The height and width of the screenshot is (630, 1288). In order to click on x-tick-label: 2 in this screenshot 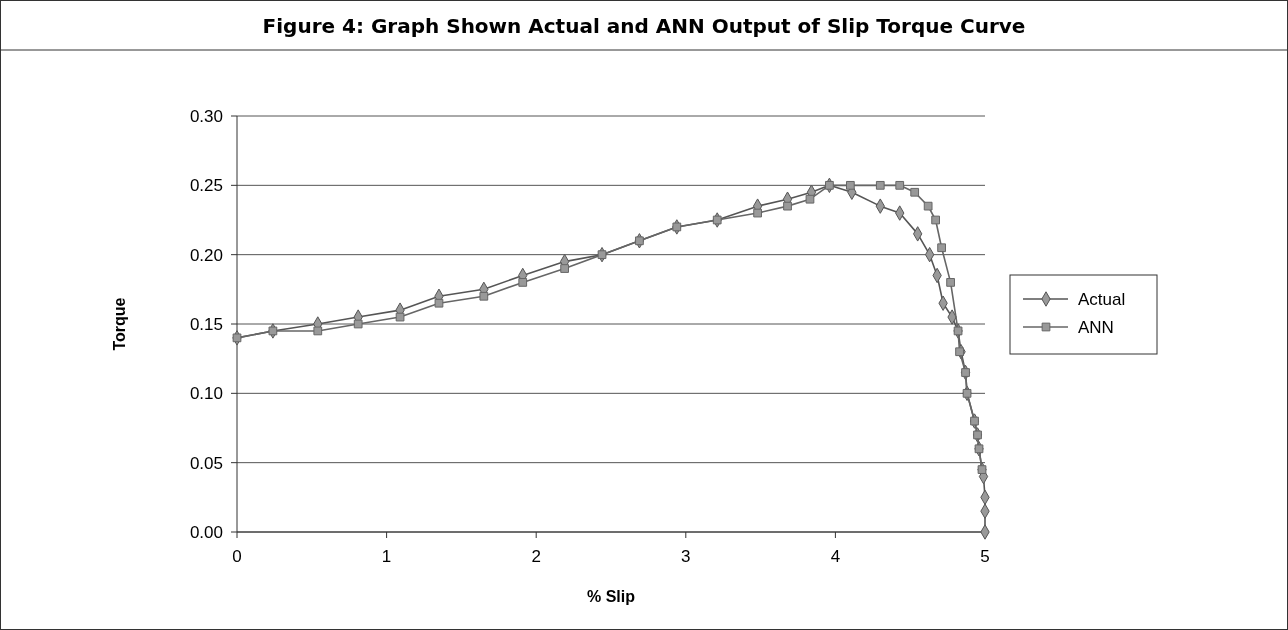, I will do `click(536, 556)`.